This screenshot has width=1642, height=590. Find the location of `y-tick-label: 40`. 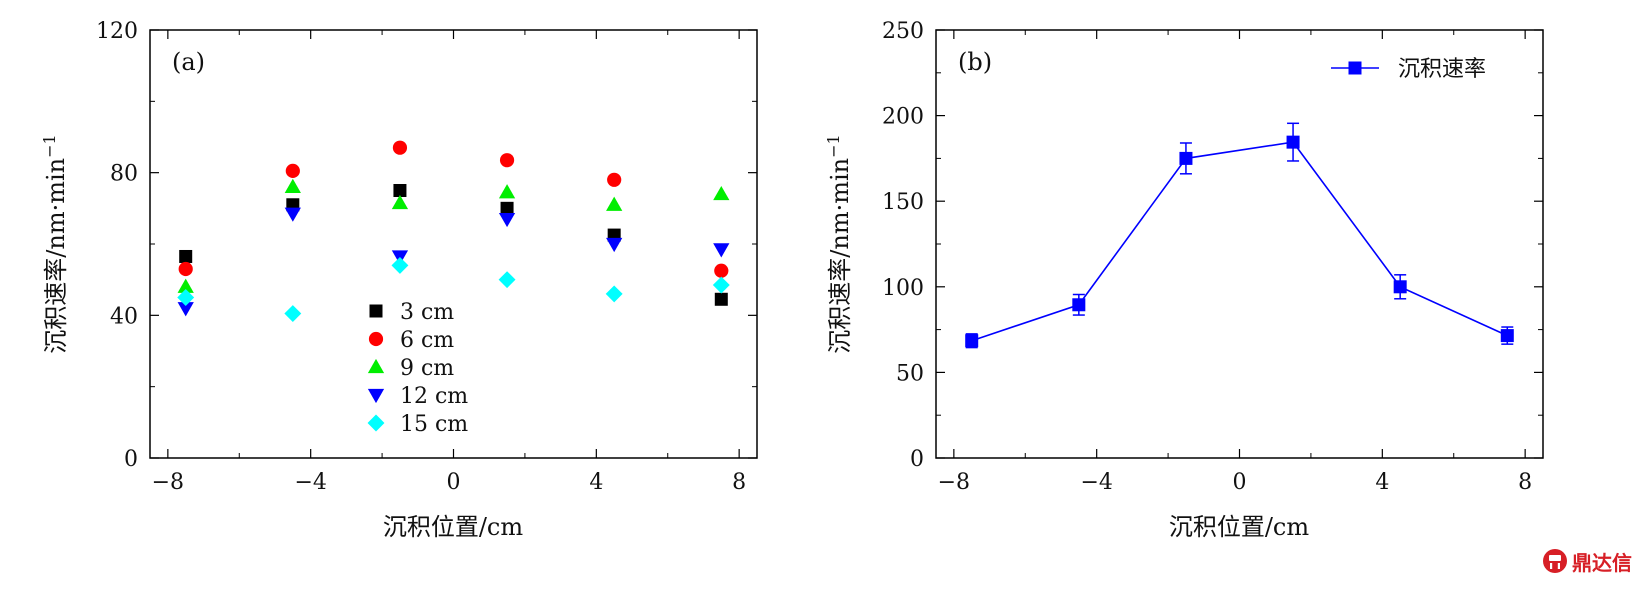

y-tick-label: 40 is located at coordinates (124, 316).